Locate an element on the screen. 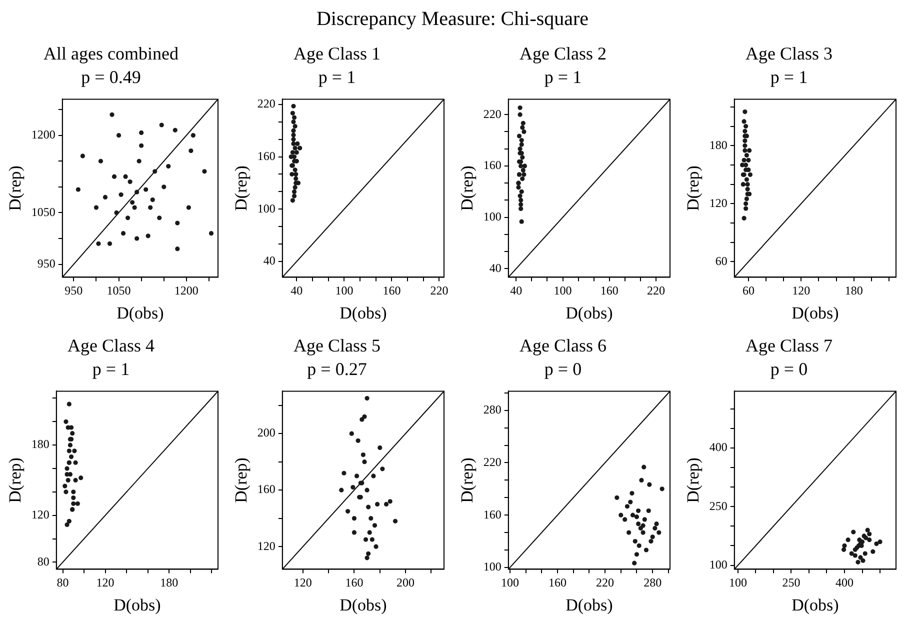 The width and height of the screenshot is (905, 624). x-tick-label: 1200 is located at coordinates (186, 291).